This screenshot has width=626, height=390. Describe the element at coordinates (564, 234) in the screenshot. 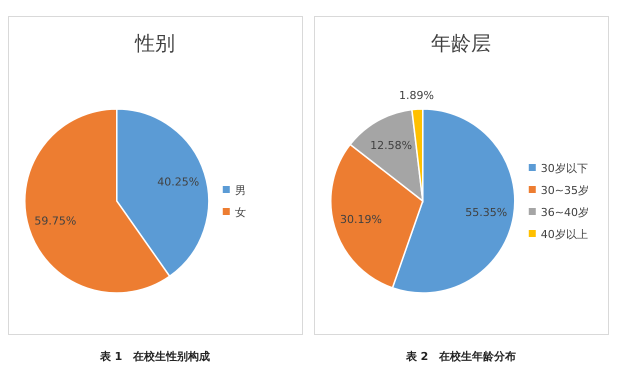

I see `legend-label: 40岁以上` at that location.